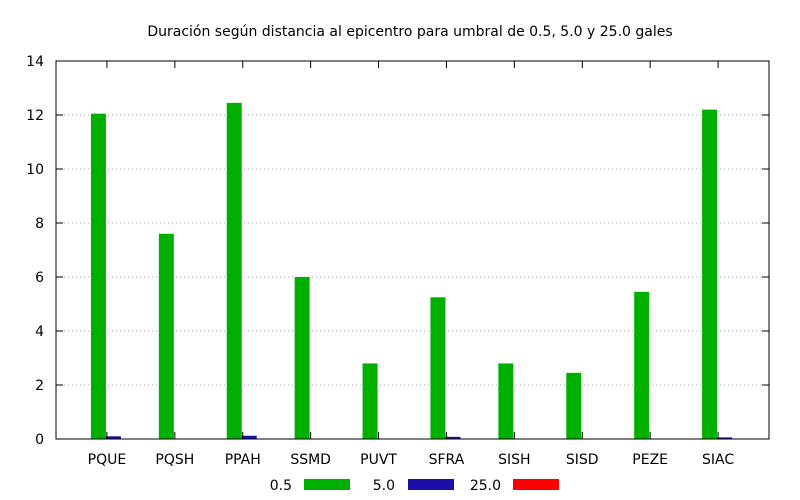 Image resolution: width=800 pixels, height=500 pixels. What do you see at coordinates (35, 170) in the screenshot?
I see `y-tick-label: 10` at bounding box center [35, 170].